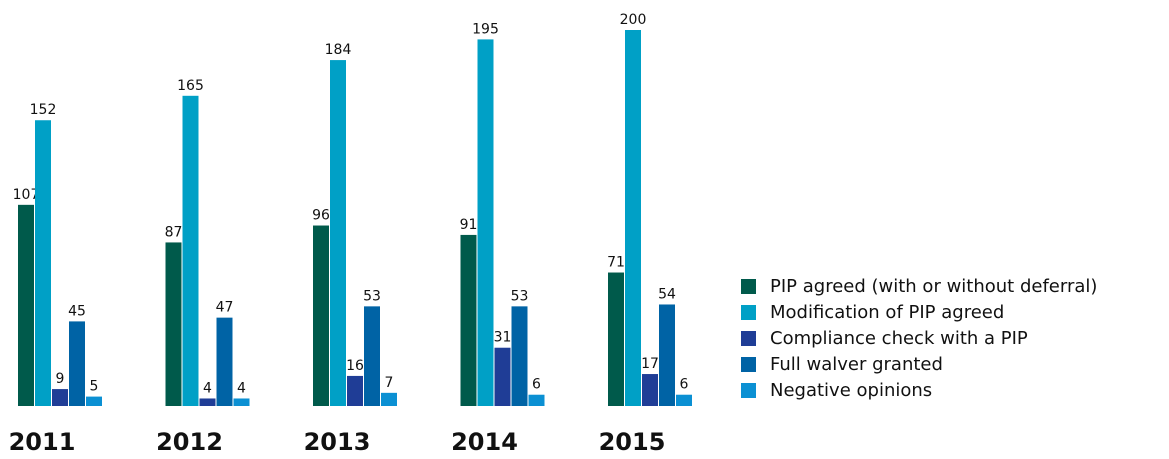 Image resolution: width=1169 pixels, height=459 pixels. Describe the element at coordinates (26, 195) in the screenshot. I see `value-label: 107` at that location.